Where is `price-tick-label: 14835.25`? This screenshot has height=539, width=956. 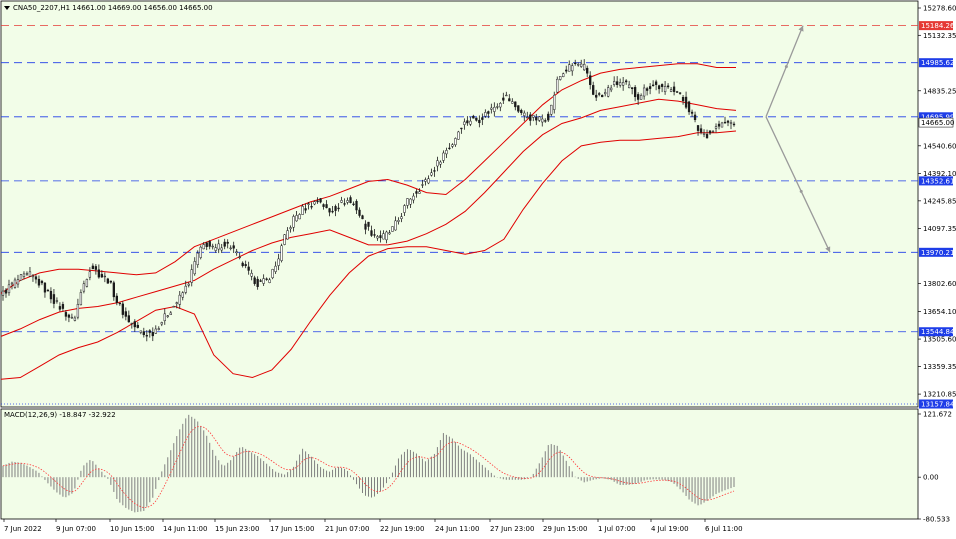
price-tick-label: 14835.25 is located at coordinates (939, 91).